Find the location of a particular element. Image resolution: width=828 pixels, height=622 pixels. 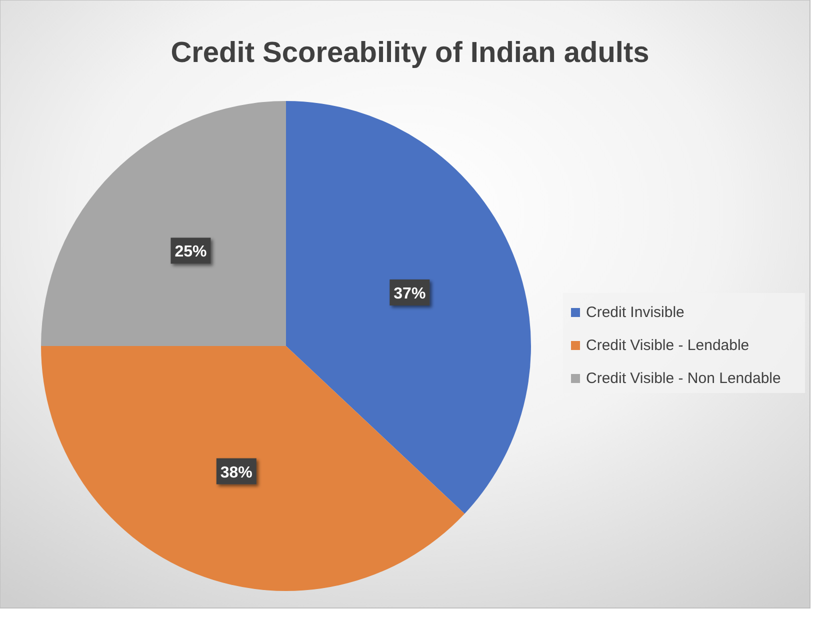

legend-label: Credit Visible - Lendable is located at coordinates (668, 345).